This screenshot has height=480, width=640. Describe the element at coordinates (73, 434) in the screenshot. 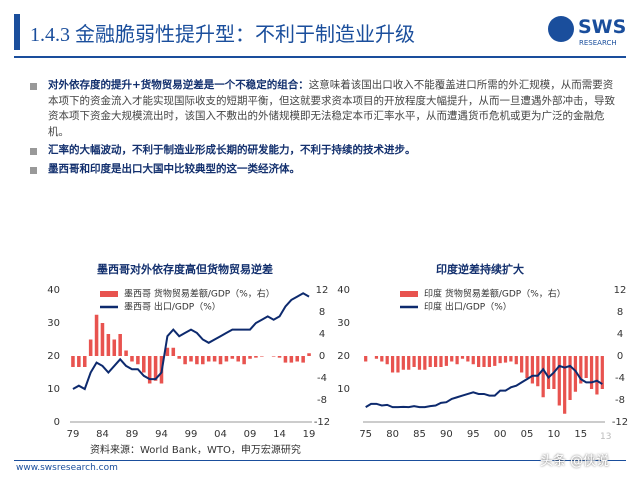

I see `x-tick-label: 79` at that location.